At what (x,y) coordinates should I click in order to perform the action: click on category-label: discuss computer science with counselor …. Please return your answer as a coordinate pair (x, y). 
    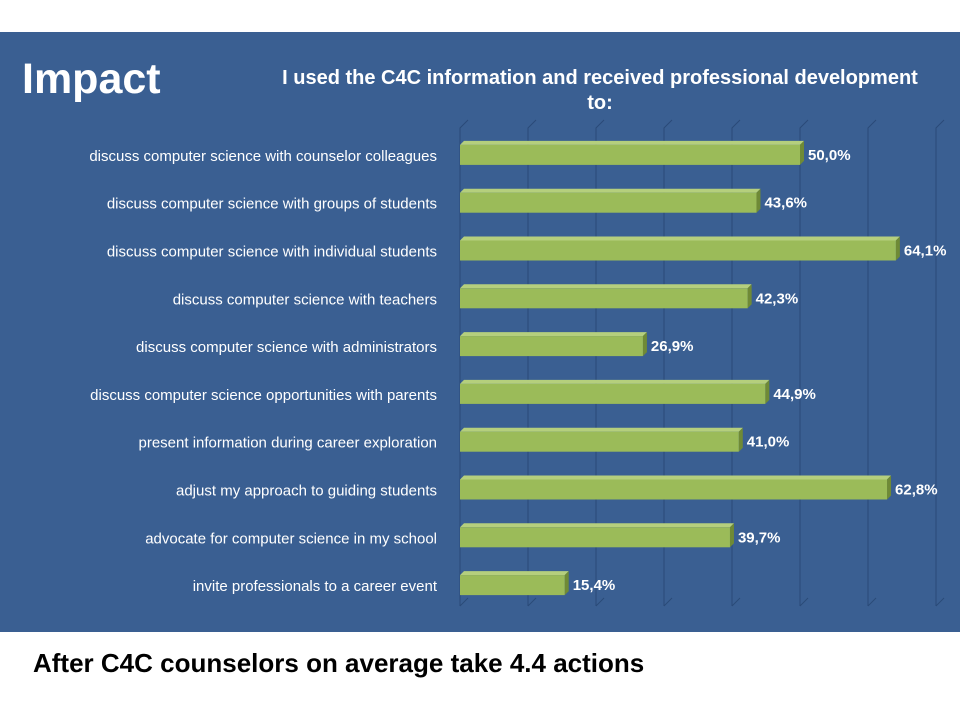
    Looking at the image, I should click on (263, 156).